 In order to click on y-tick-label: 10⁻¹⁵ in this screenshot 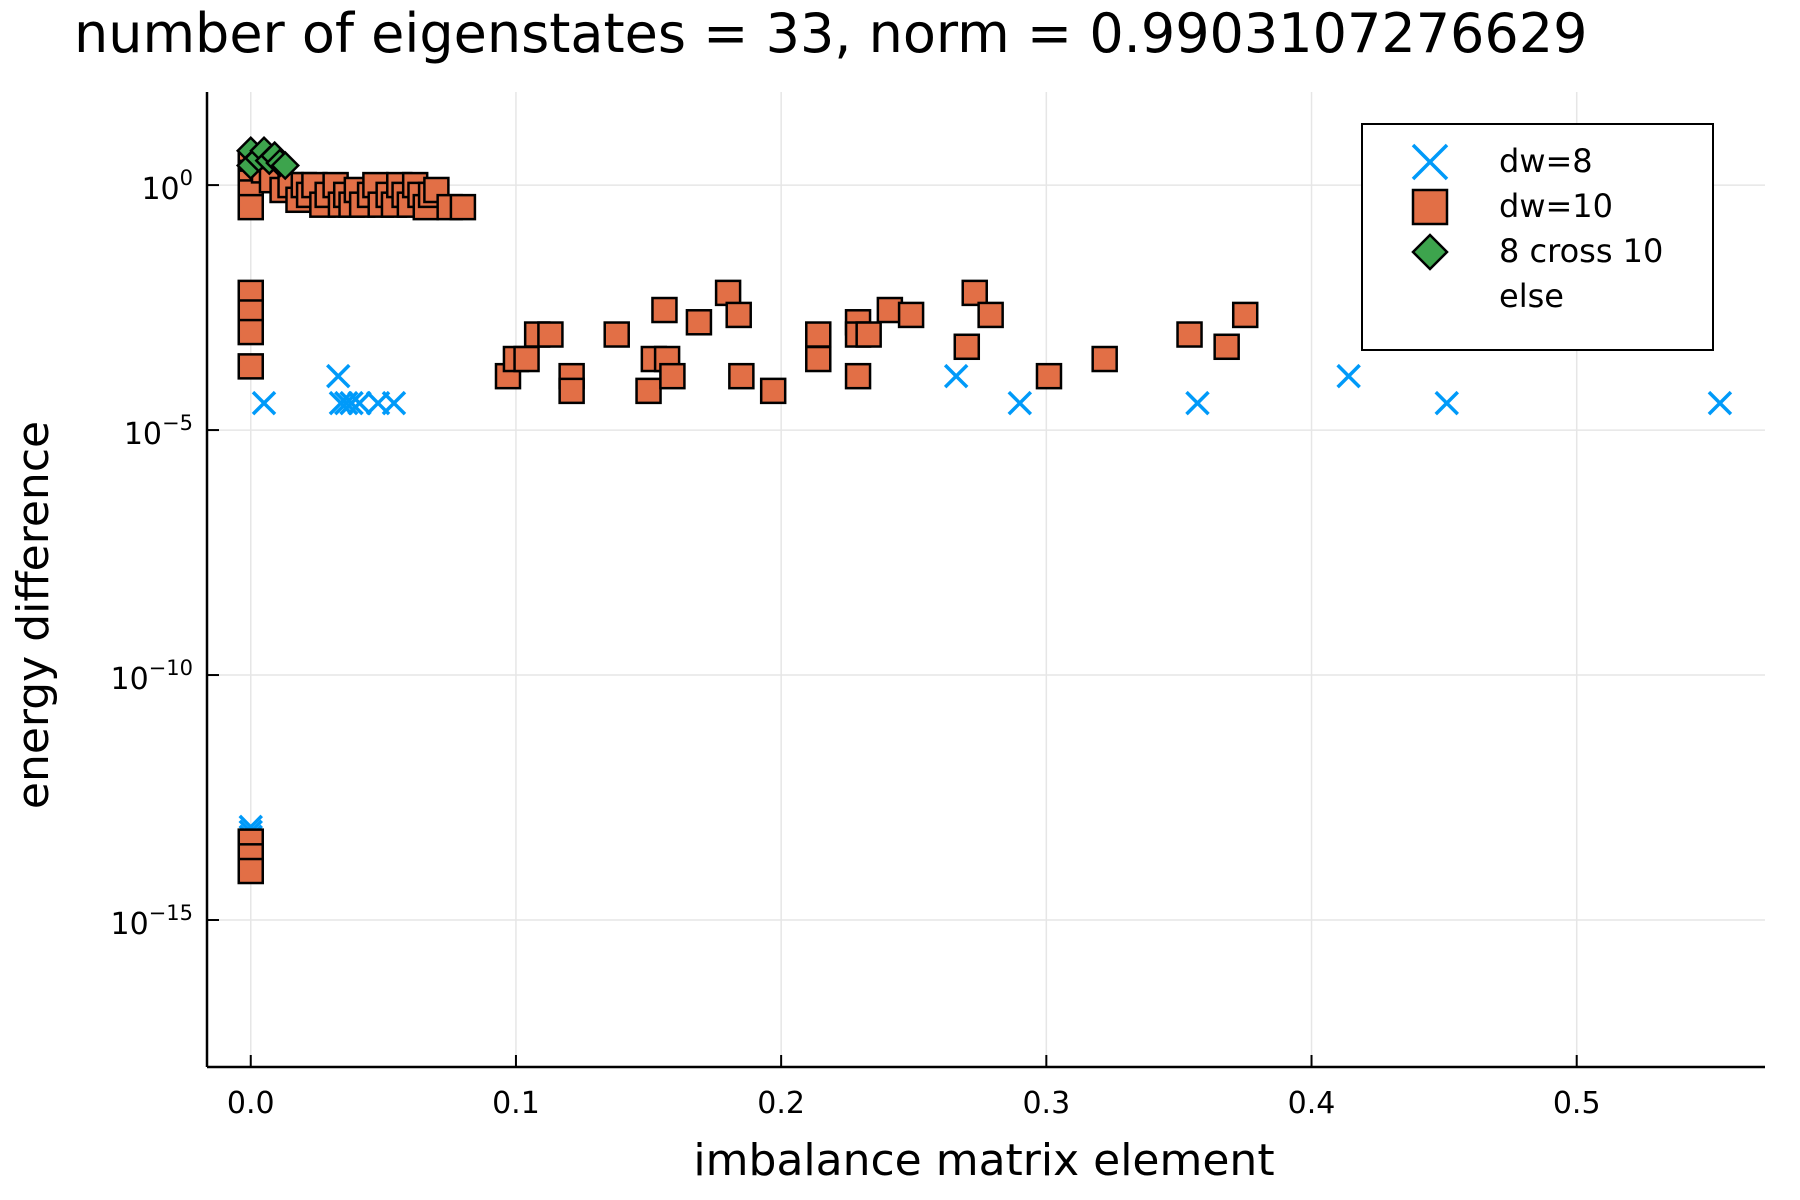, I will do `click(151, 921)`.